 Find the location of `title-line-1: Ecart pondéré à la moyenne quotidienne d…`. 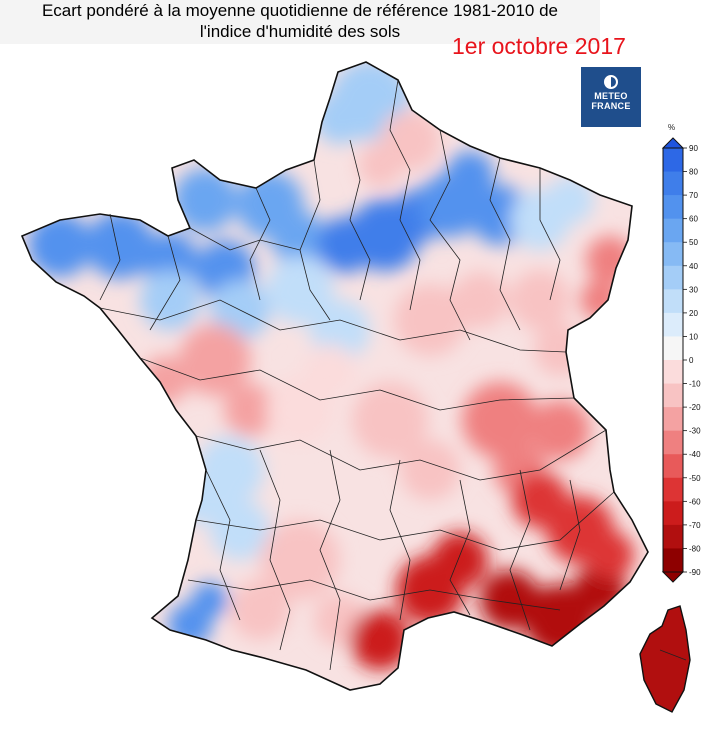

title-line-1: Ecart pondéré à la moyenne quotidienne d… is located at coordinates (300, 10).